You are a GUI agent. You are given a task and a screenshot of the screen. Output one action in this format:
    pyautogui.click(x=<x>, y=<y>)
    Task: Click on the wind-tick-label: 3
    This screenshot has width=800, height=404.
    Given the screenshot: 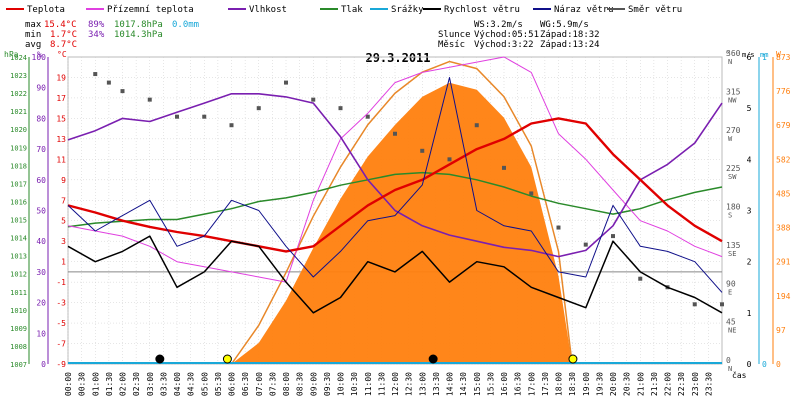 What is the action you would take?
    pyautogui.click(x=749, y=211)
    